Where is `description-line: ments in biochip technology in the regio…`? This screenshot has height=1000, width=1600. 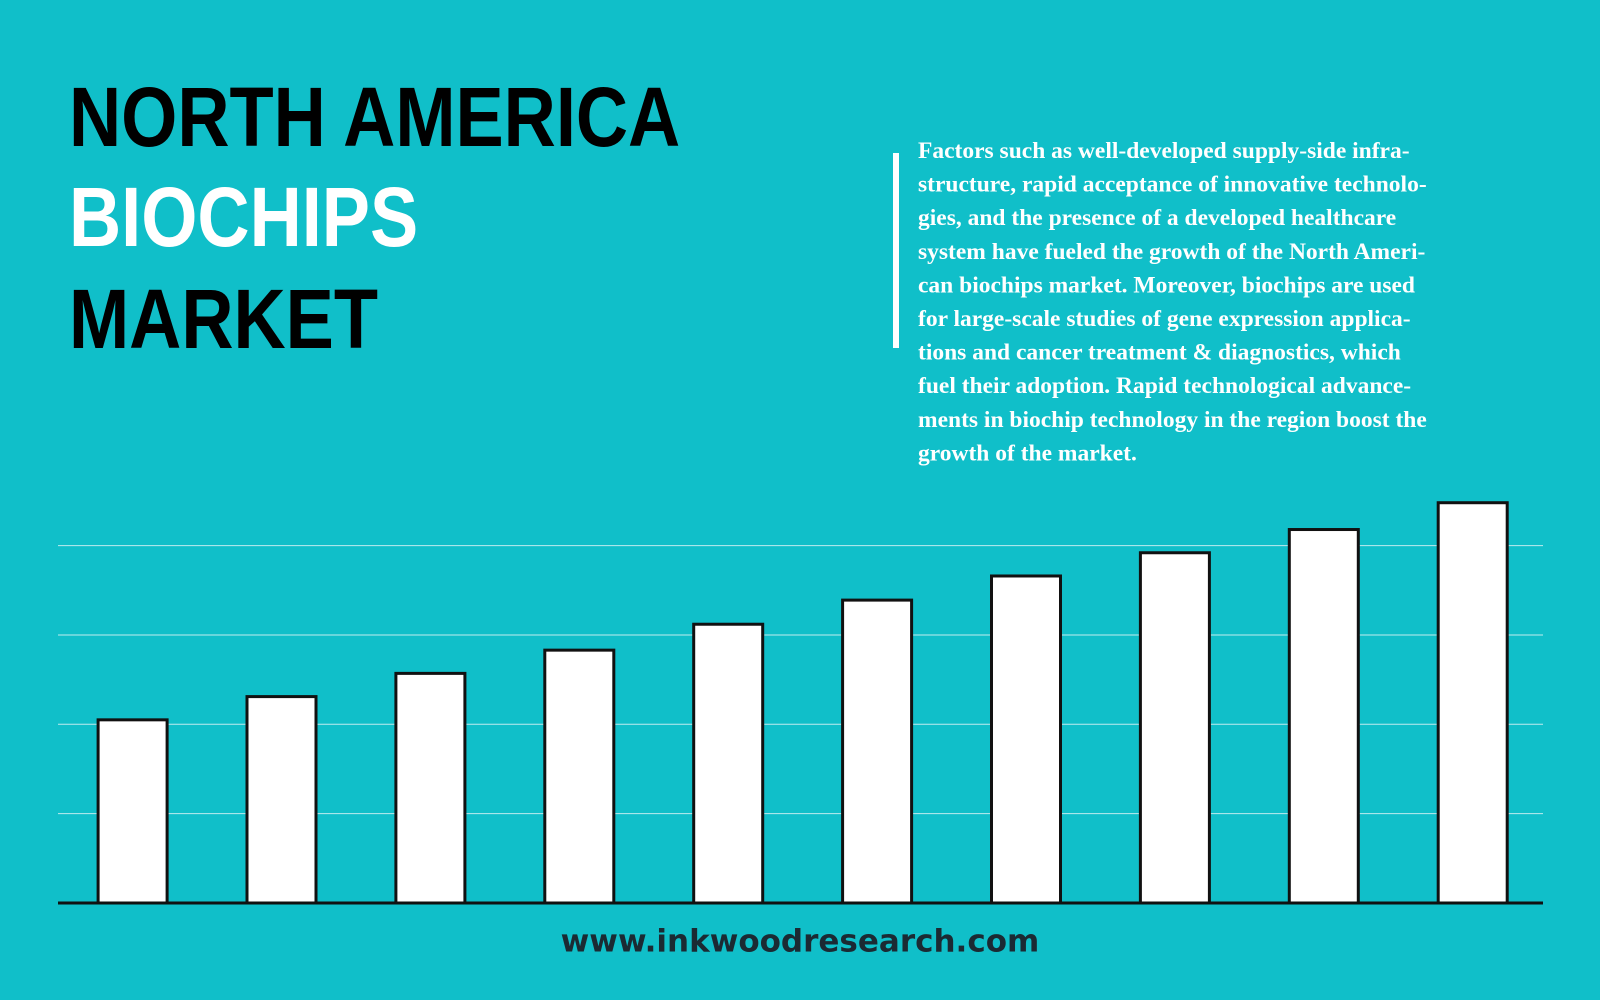 description-line: ments in biochip technology in the regio… is located at coordinates (1172, 420).